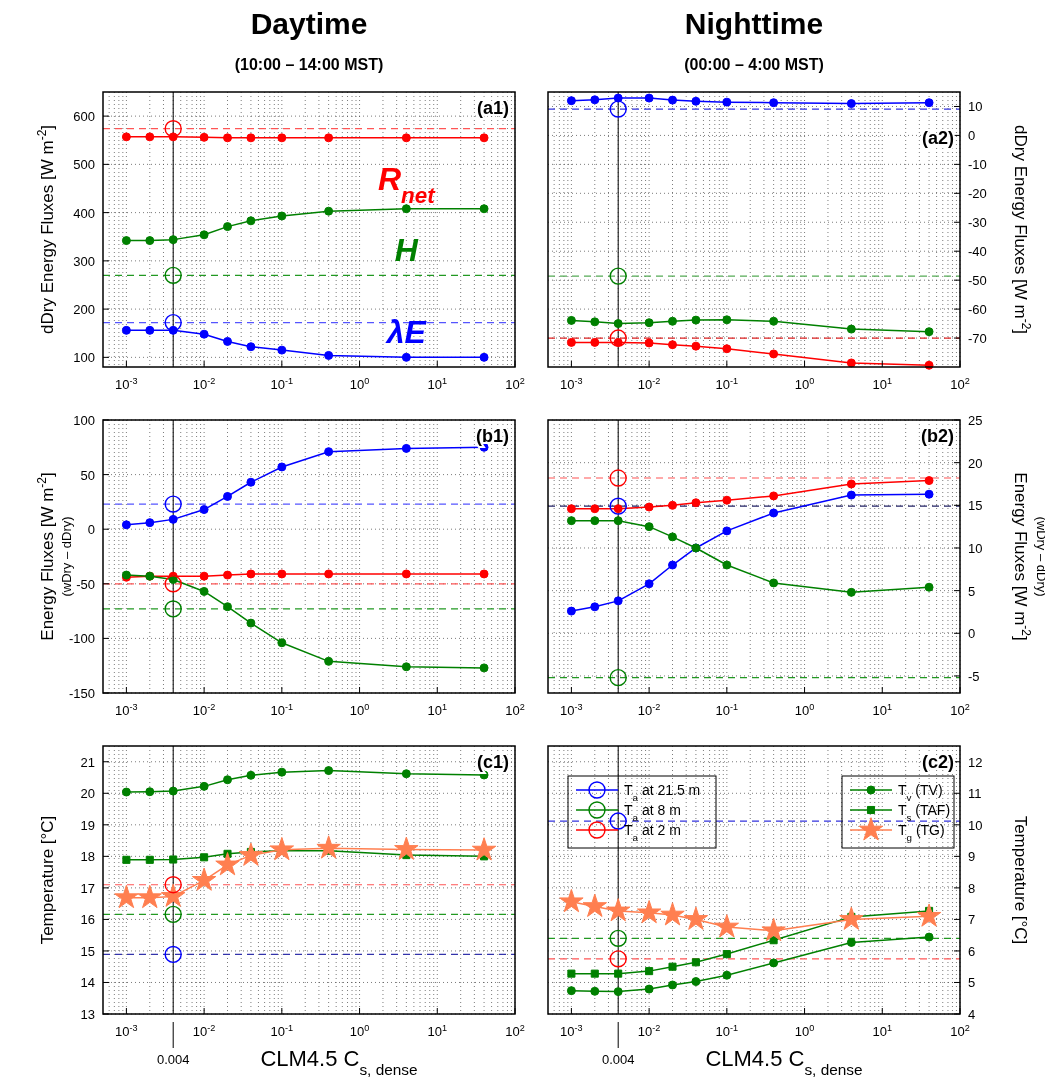 The image size is (1045, 1081). I want to click on y-tick-label: 25, so click(975, 420).